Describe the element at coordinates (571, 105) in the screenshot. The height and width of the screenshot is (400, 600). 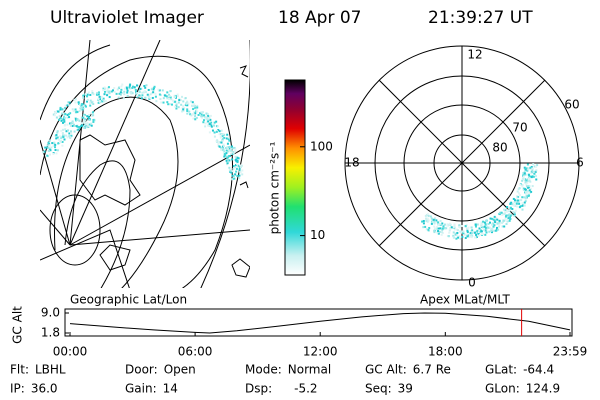
I see `lat-label: 60` at that location.